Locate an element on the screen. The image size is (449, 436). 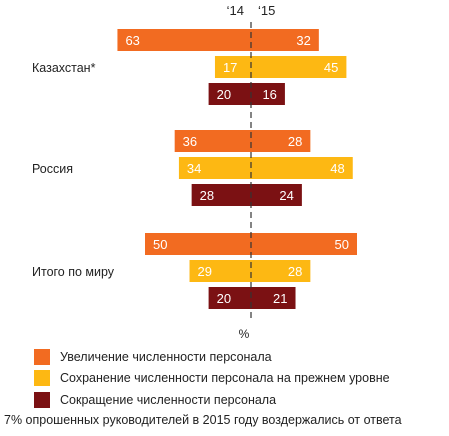
year-label-left: ‘14 is located at coordinates (235, 10).